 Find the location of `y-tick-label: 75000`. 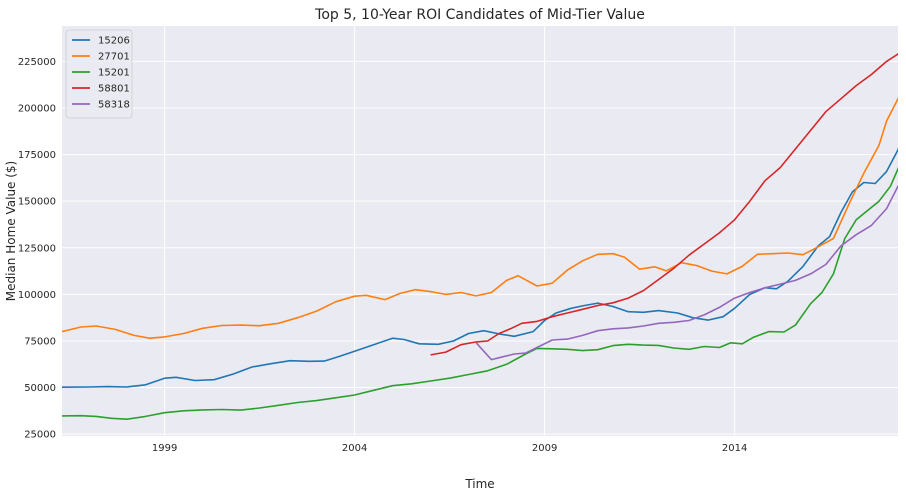

y-tick-label: 75000 is located at coordinates (40, 341).